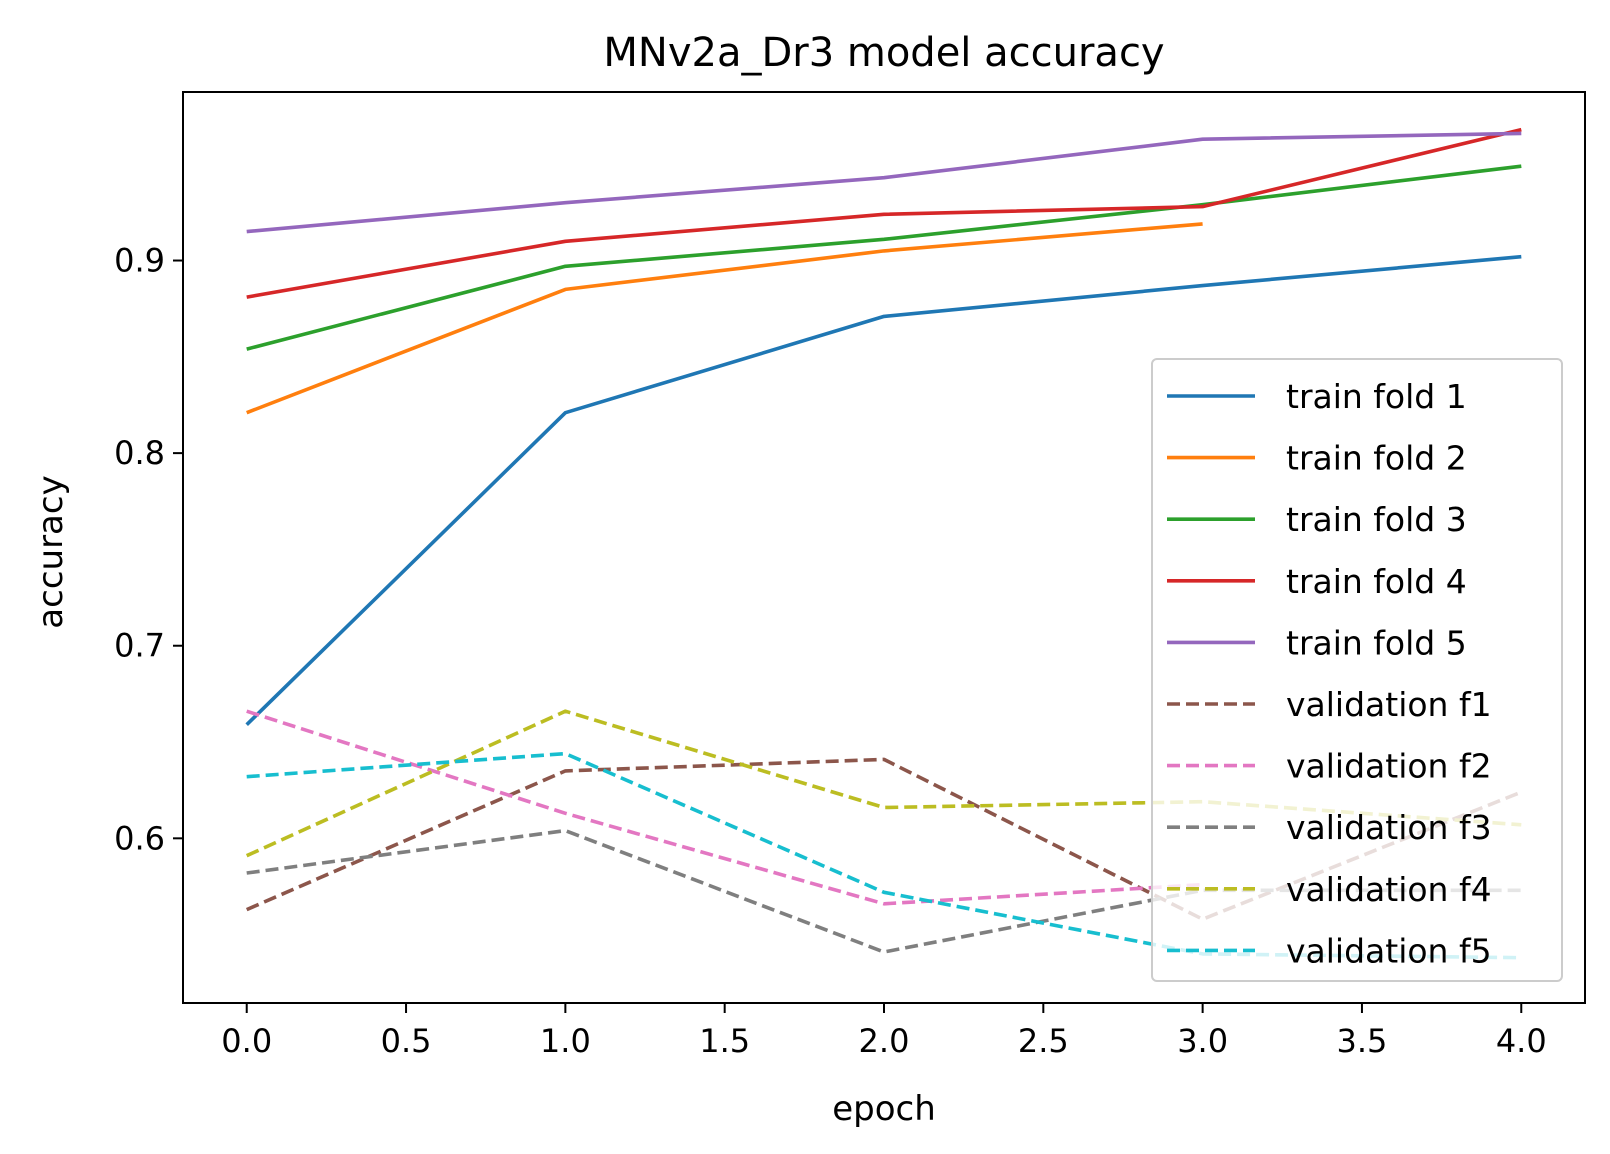  I want to click on legend-label-8: validation f3, so click(1389, 827).